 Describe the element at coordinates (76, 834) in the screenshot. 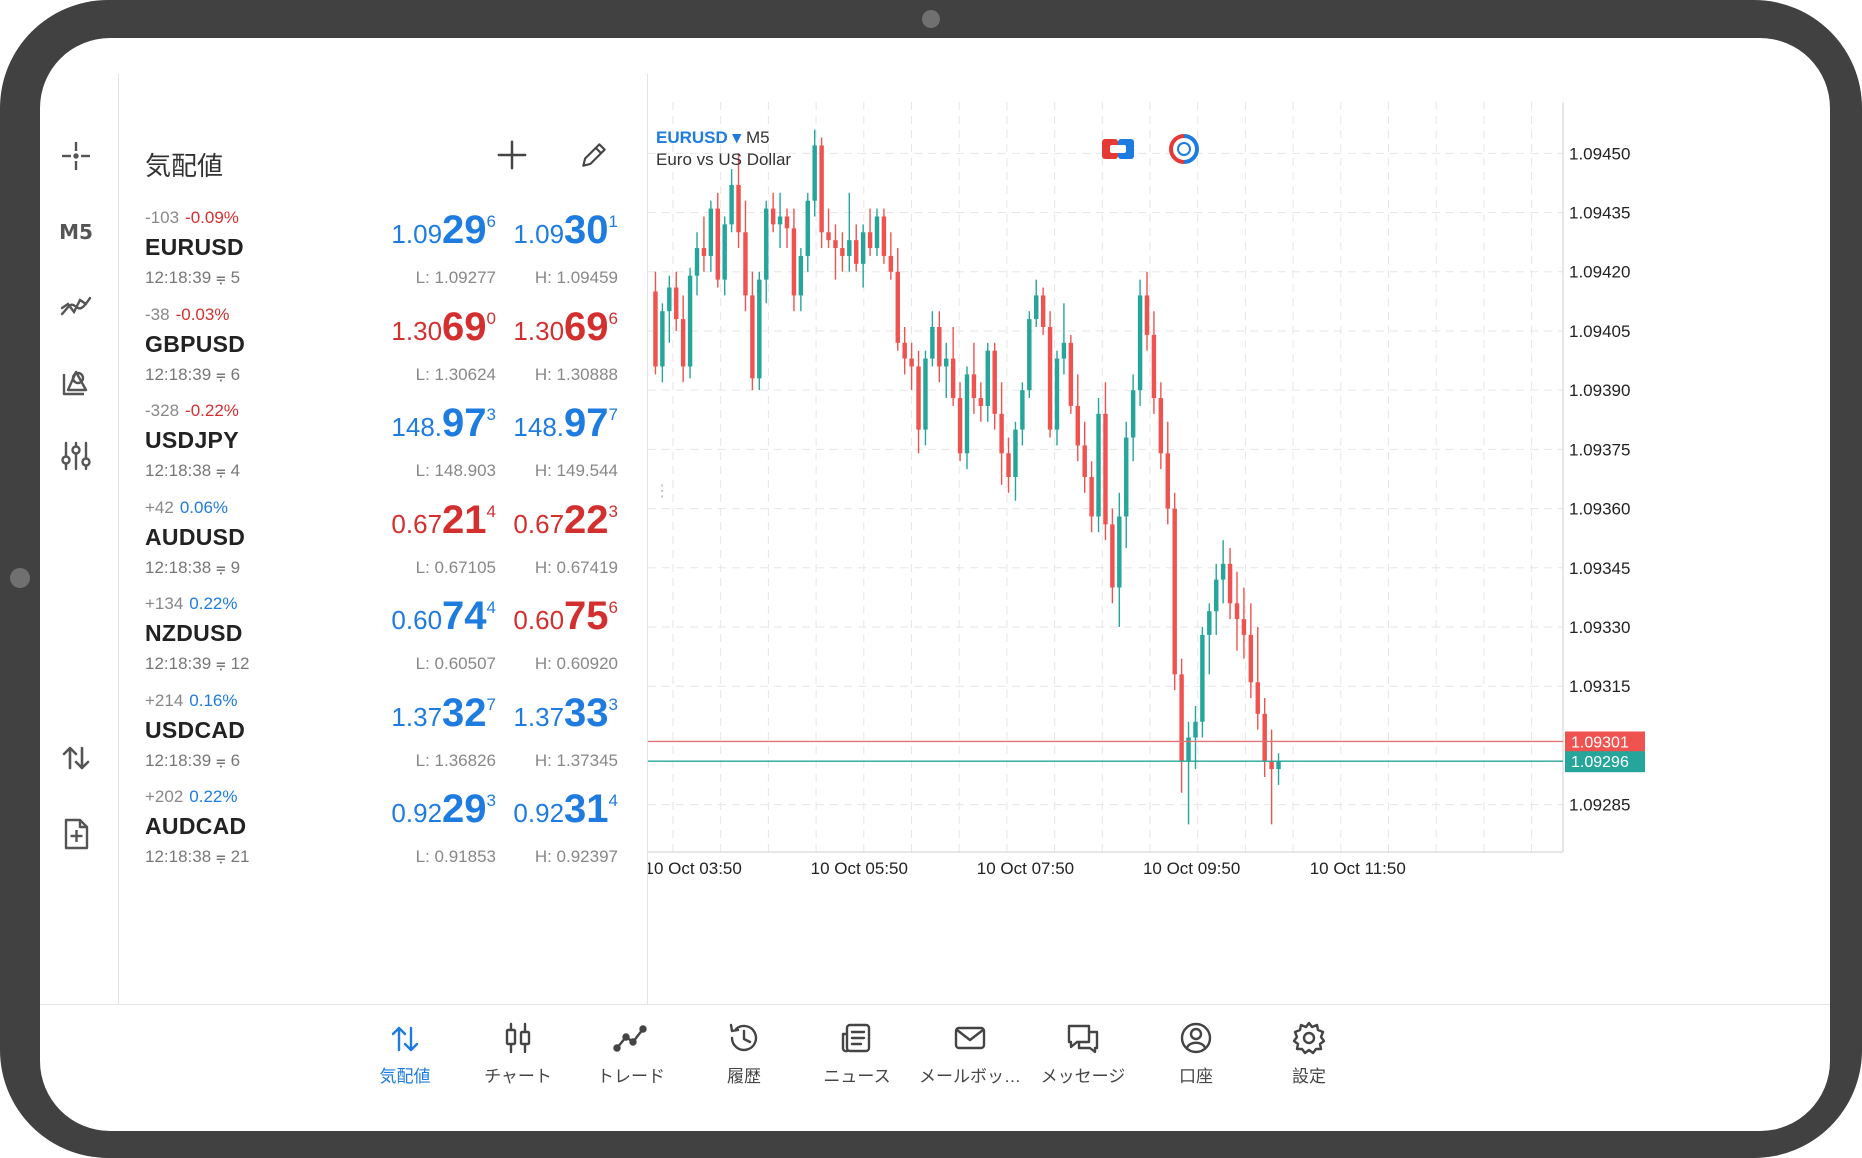

I see `new-order-icon` at that location.